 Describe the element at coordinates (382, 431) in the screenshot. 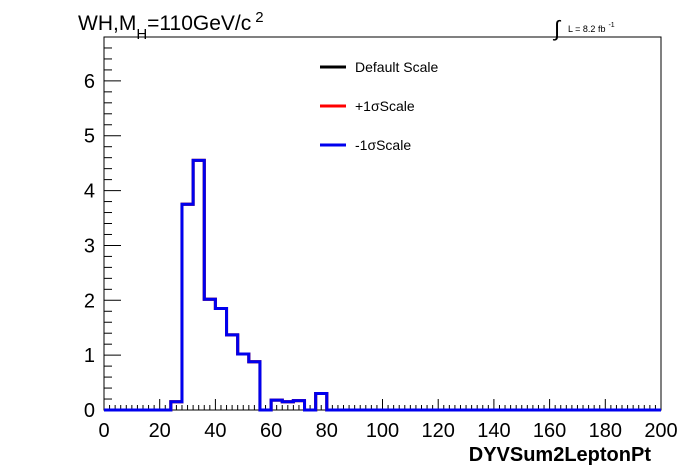

I see `x-tick-label: 100` at that location.